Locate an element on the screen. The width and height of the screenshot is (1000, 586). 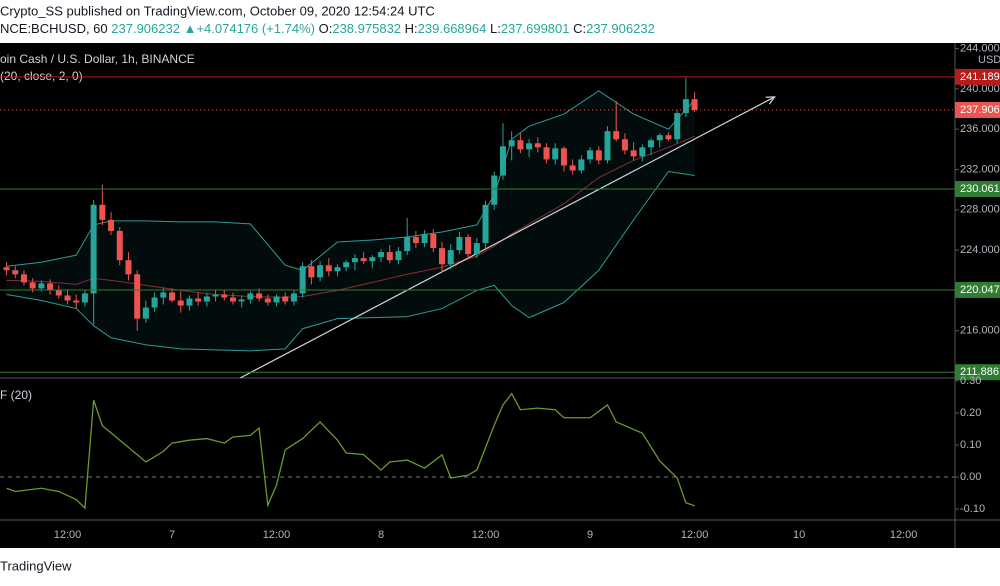
footer: TradingView is located at coordinates (36, 565).